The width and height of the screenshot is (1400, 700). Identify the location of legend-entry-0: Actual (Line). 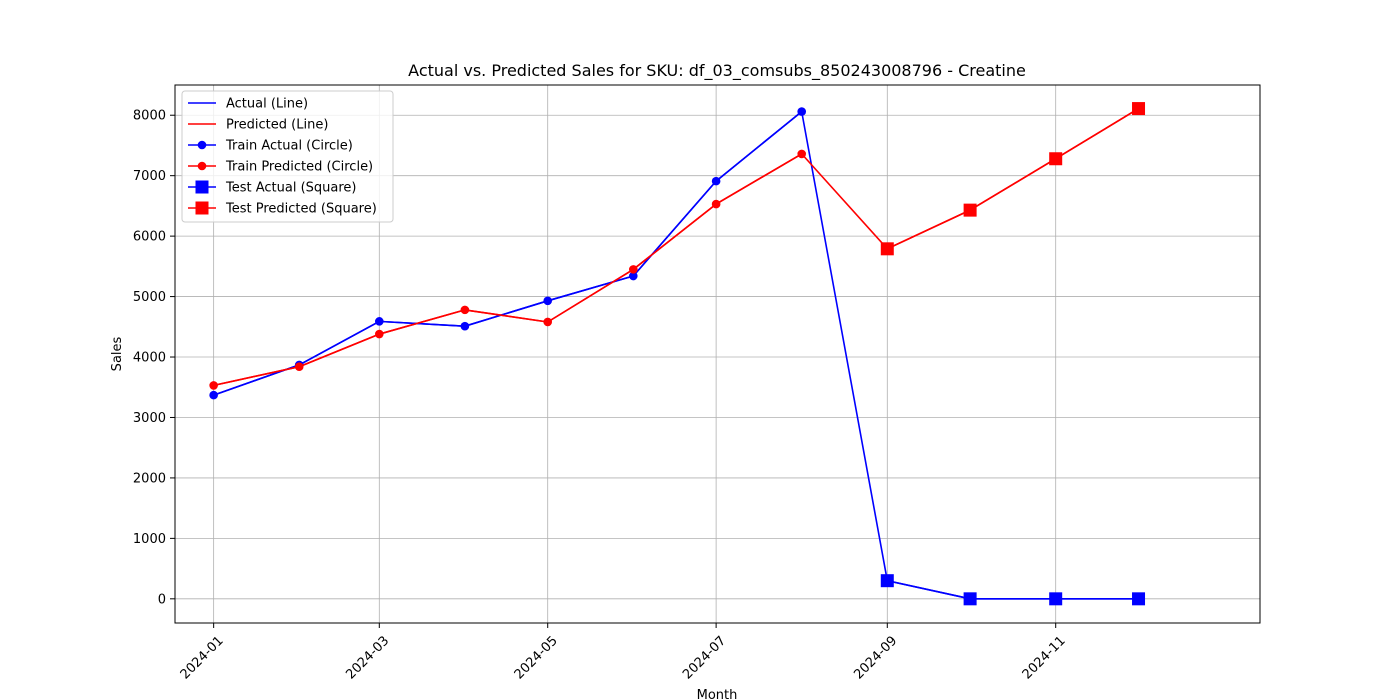
(248, 104).